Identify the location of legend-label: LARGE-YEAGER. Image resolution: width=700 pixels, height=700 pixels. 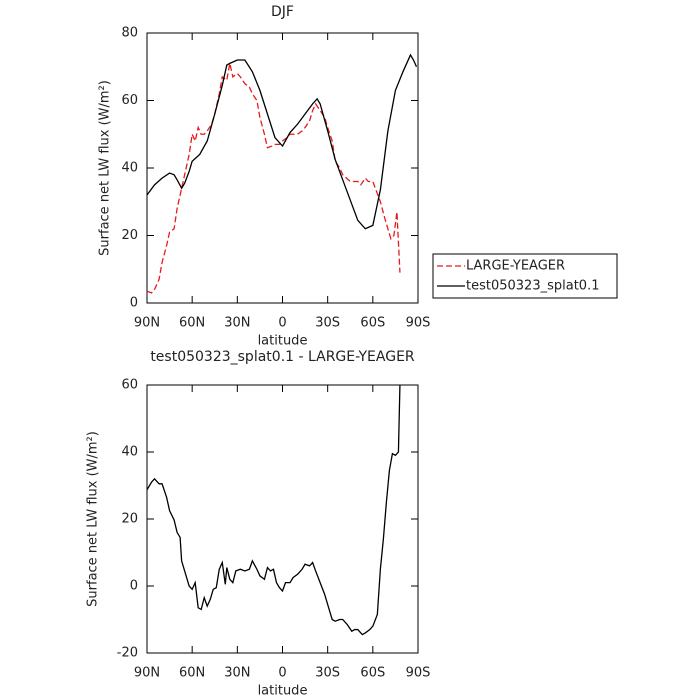
(515, 266).